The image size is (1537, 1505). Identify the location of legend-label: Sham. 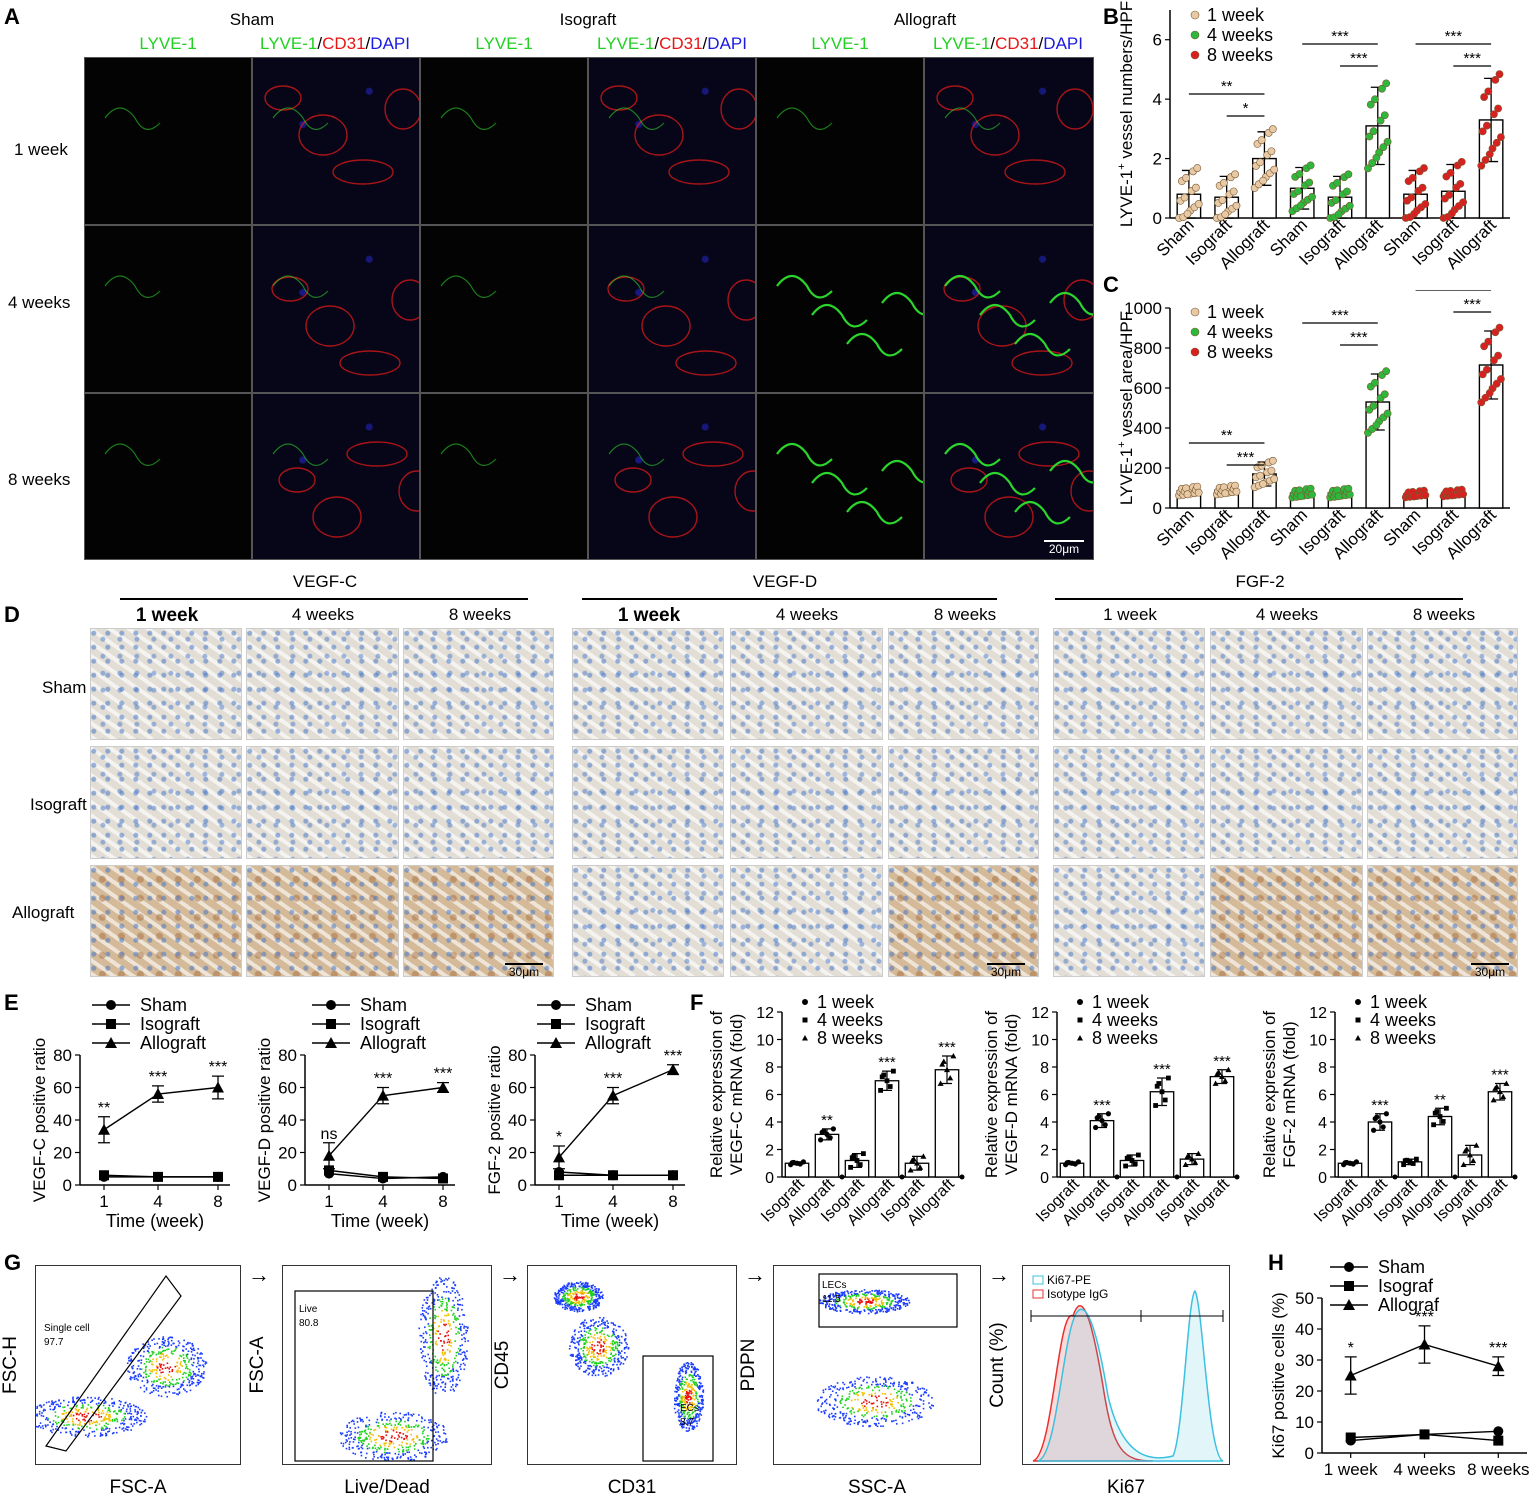
(163, 1005).